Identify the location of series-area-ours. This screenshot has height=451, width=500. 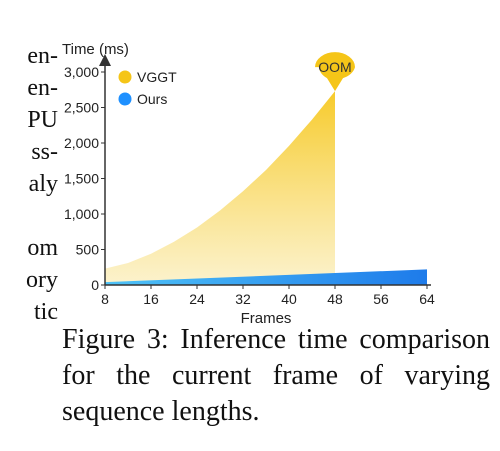
(266, 277).